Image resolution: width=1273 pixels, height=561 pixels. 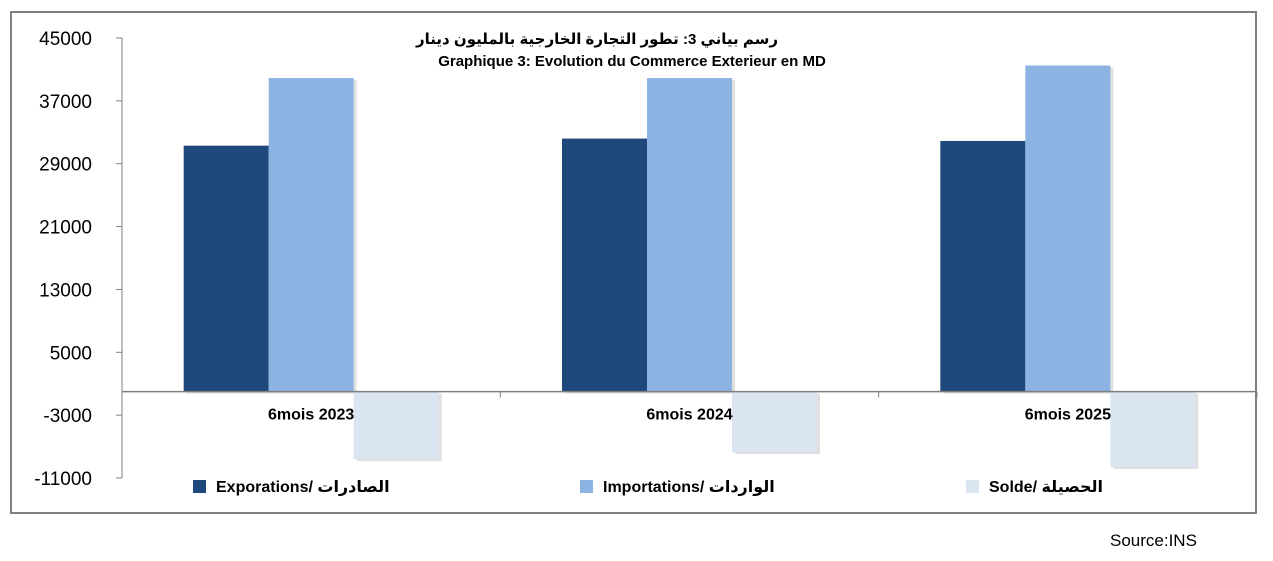 I want to click on x-tick-label: 6mois 2023, so click(x=311, y=415).